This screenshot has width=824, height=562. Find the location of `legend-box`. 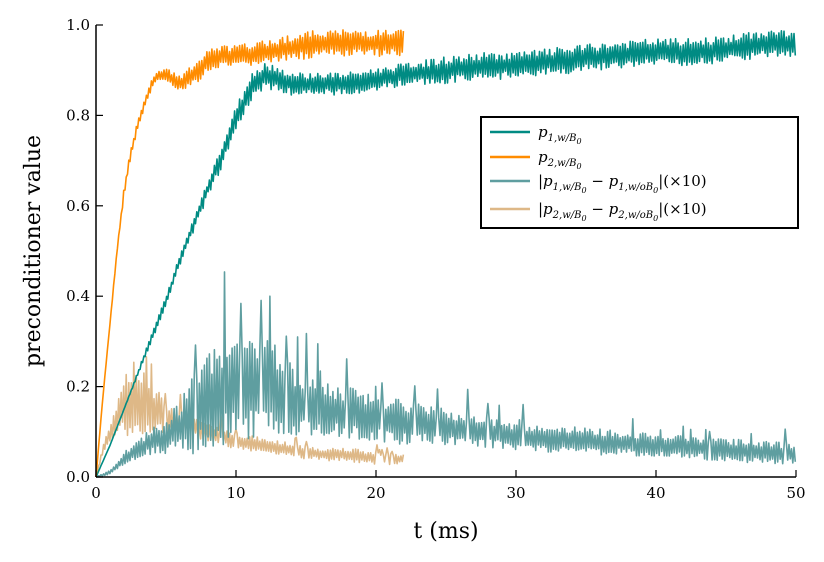

legend-box is located at coordinates (639, 172).